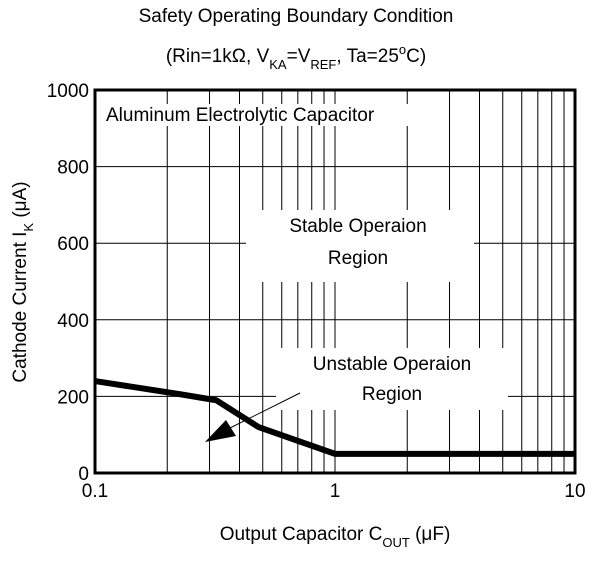  I want to click on annotation: Stable Operaion, so click(357, 226).